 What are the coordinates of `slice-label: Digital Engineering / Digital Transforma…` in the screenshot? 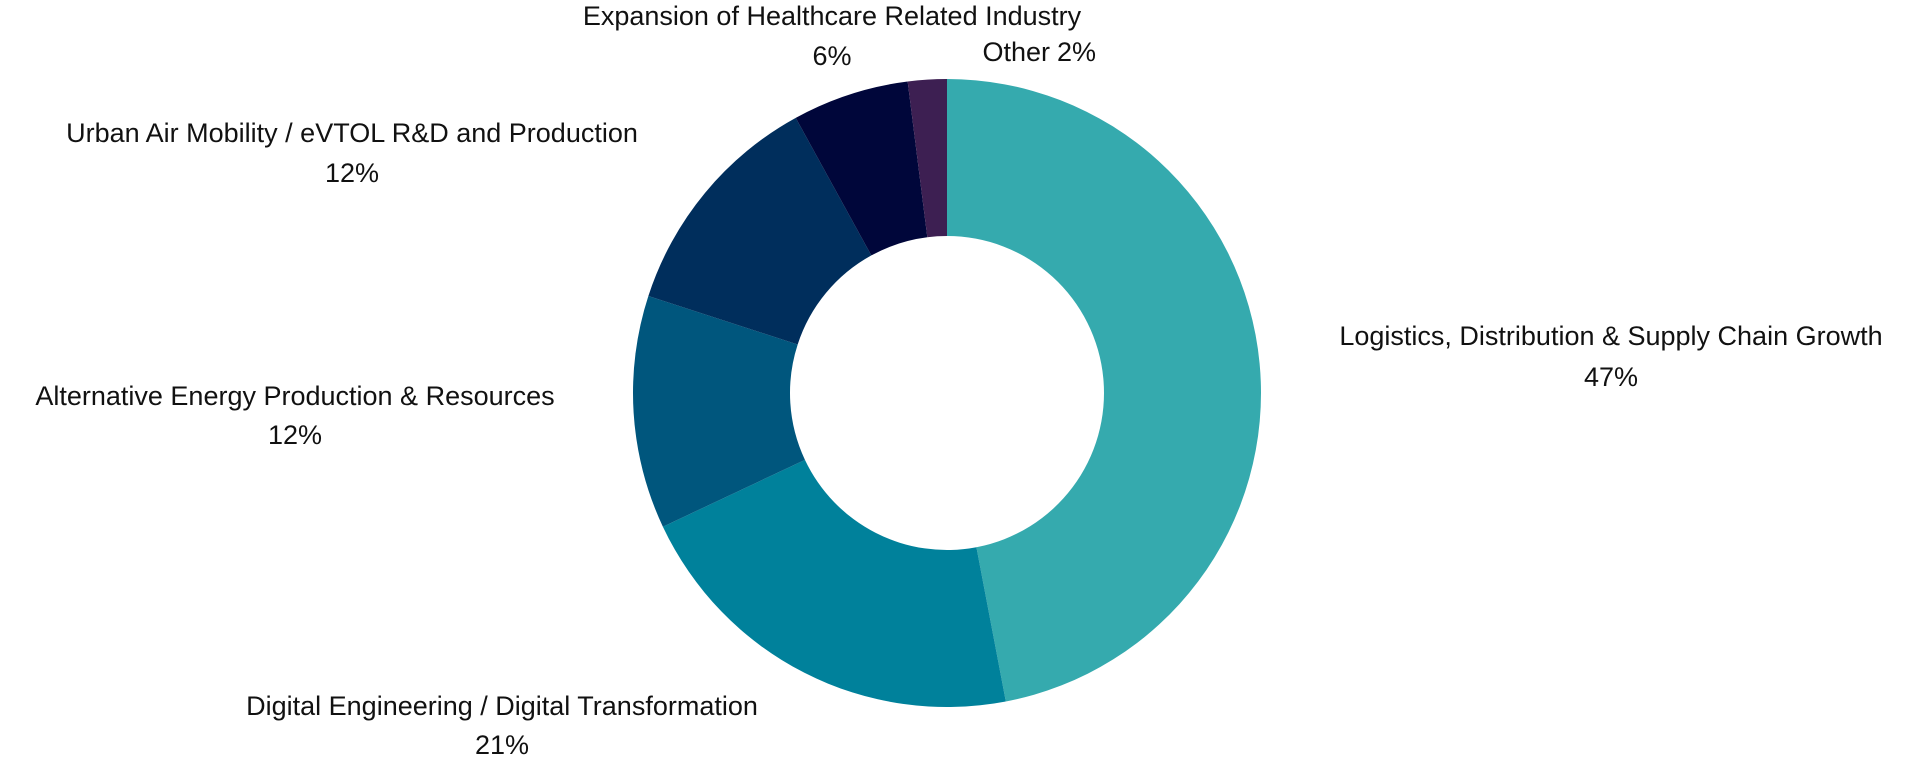 It's located at (502, 706).